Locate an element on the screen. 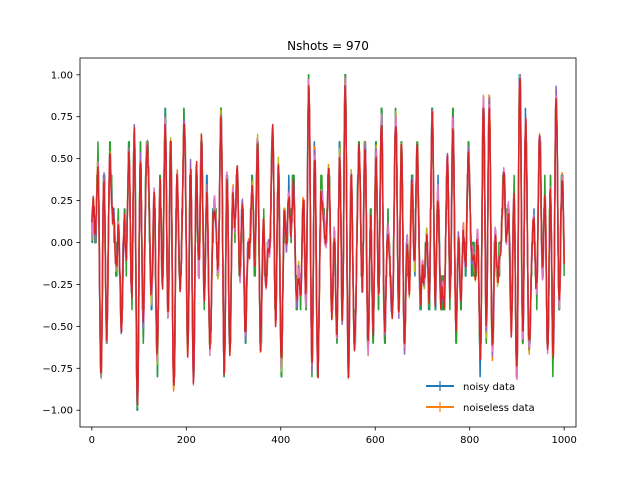 This screenshot has height=480, width=640. x-tick-label: 400 is located at coordinates (280, 440).